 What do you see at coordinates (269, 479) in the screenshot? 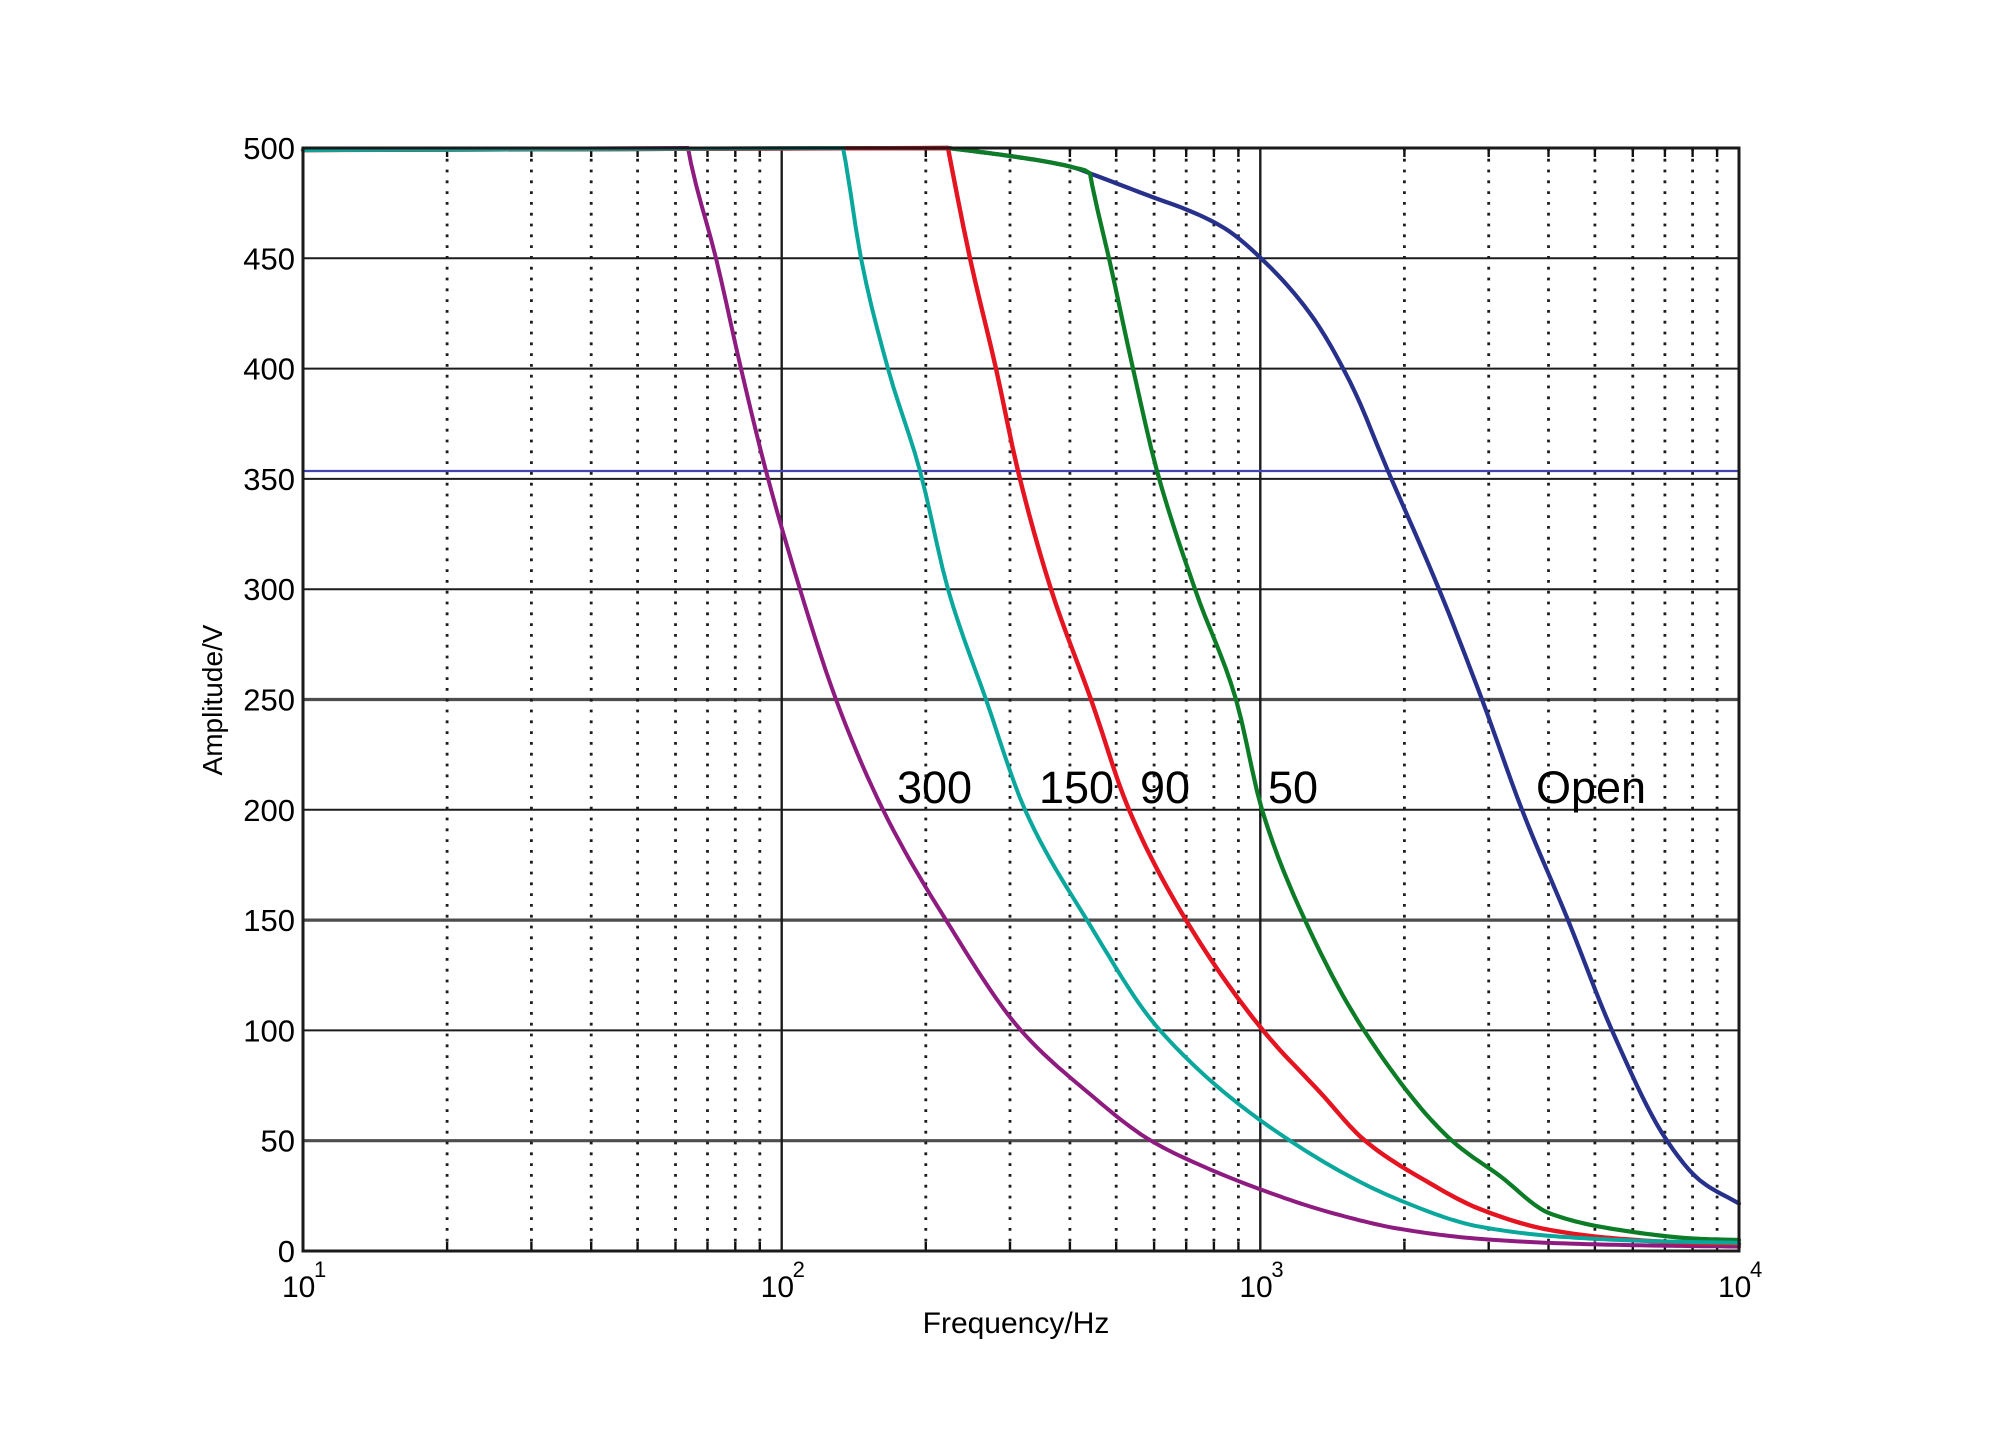
I see `svg-text: 350` at bounding box center [269, 479].